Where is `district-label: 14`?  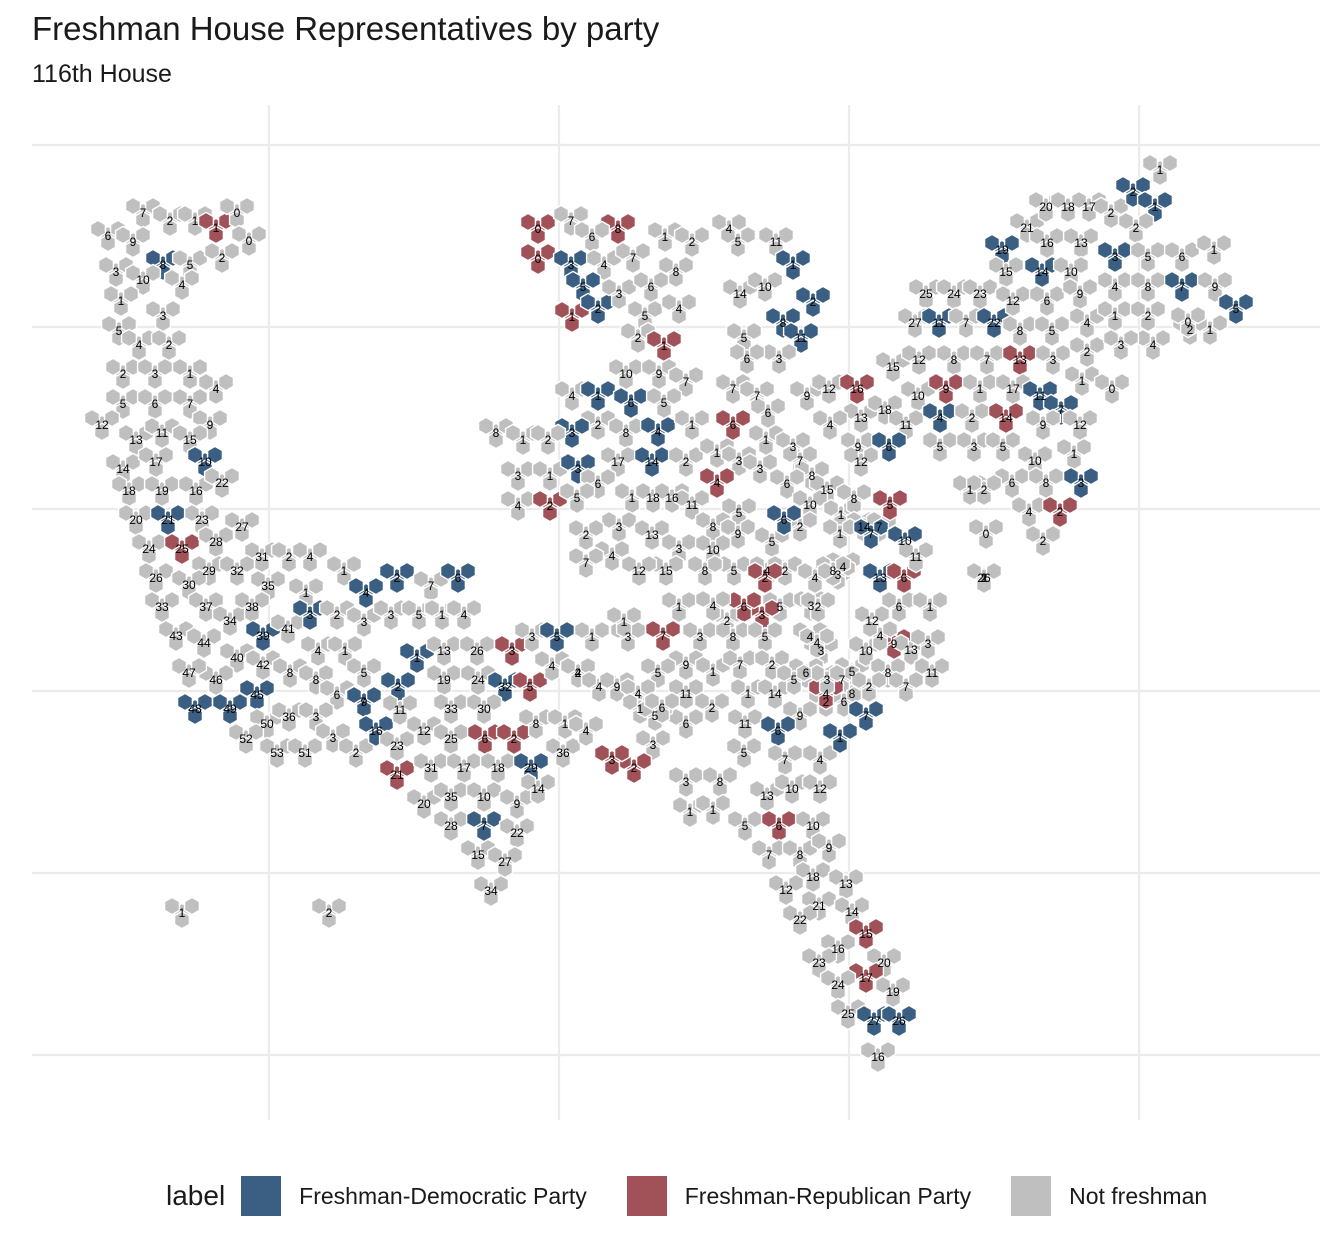
district-label: 14 is located at coordinates (852, 912).